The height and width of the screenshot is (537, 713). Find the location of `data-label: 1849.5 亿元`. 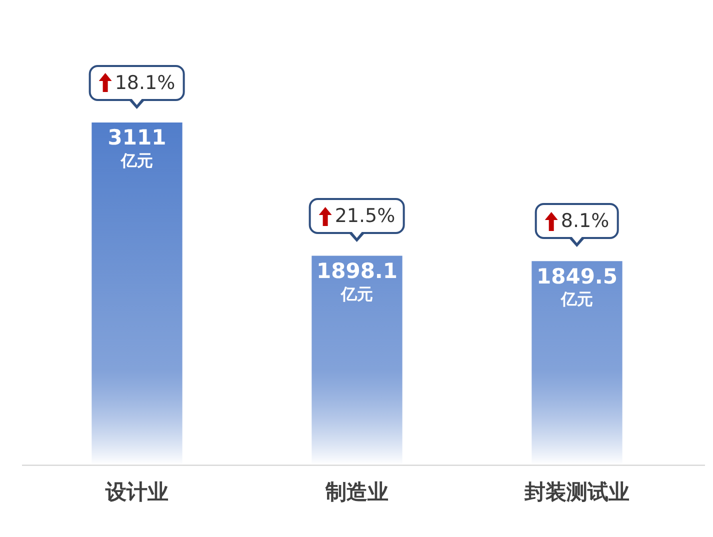

data-label: 1849.5 亿元 is located at coordinates (577, 286).